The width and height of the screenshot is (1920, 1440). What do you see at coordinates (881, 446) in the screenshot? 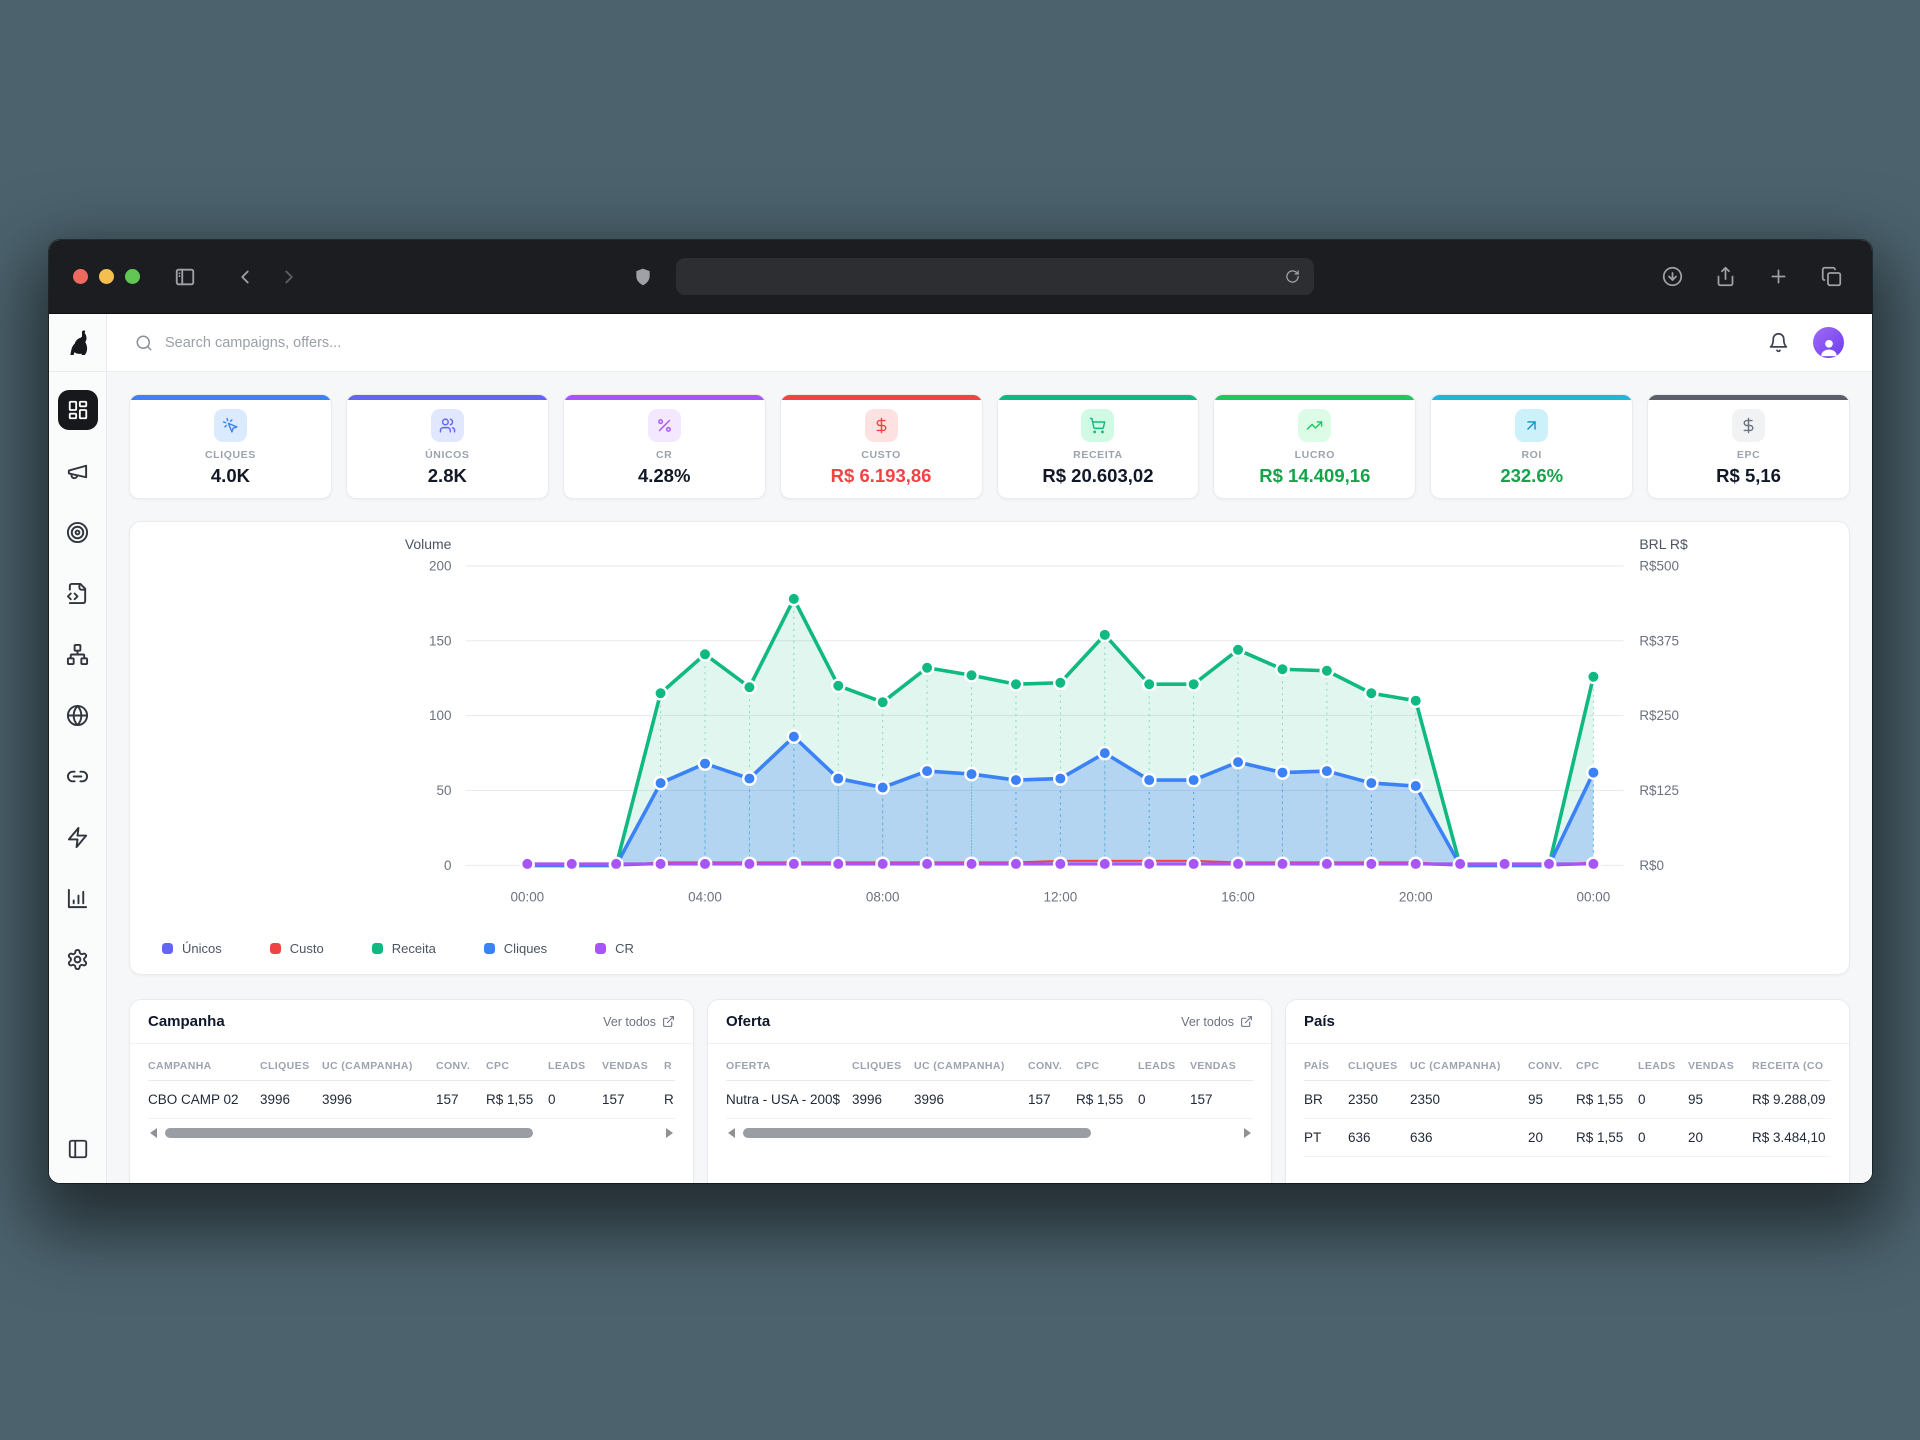
I see `kpi-card-custo: CUSTO R$ 6.193,86` at bounding box center [881, 446].